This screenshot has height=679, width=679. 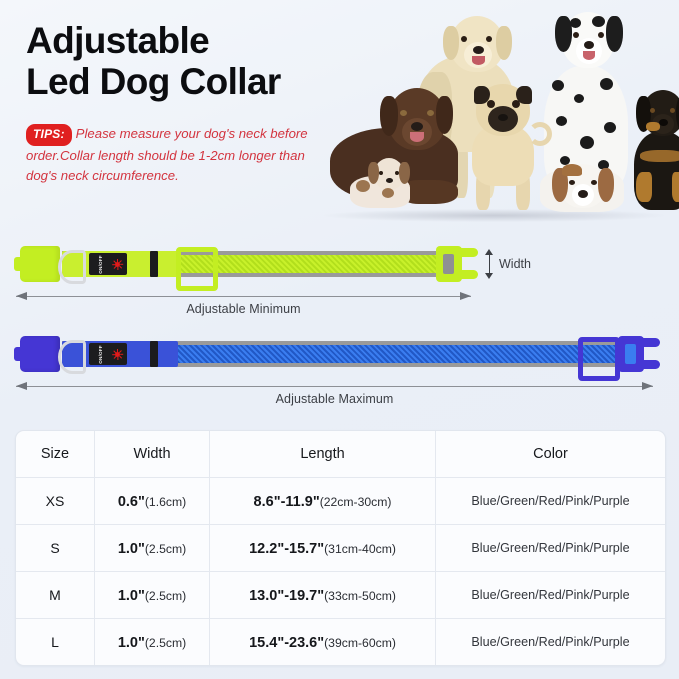 I want to click on dog-pug, so click(x=510, y=148).